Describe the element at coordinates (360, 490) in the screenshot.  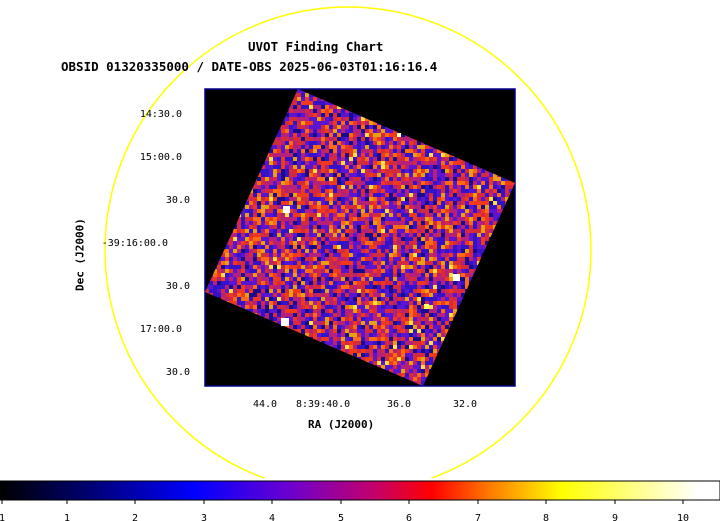
I see `colorbar` at that location.